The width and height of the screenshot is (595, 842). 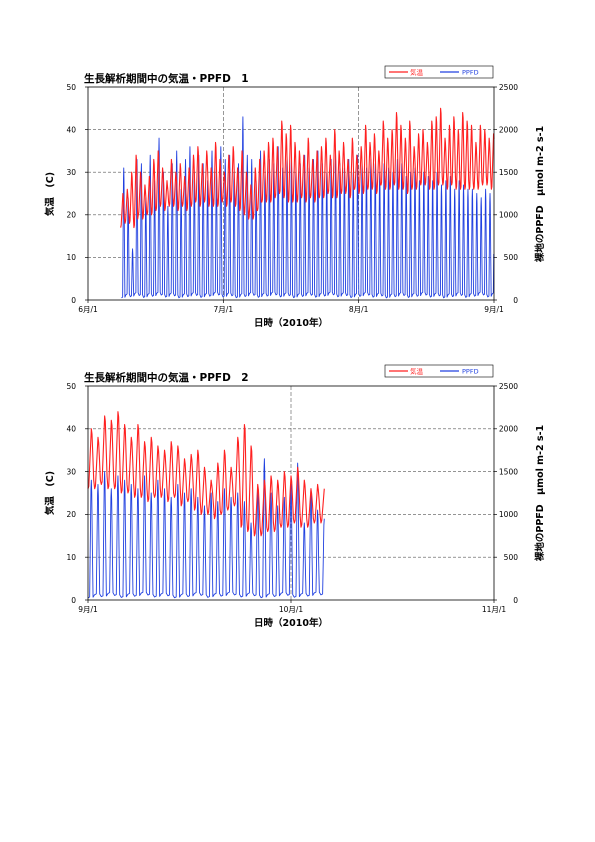 I want to click on x-tick-label: 10月/1, so click(x=291, y=609).